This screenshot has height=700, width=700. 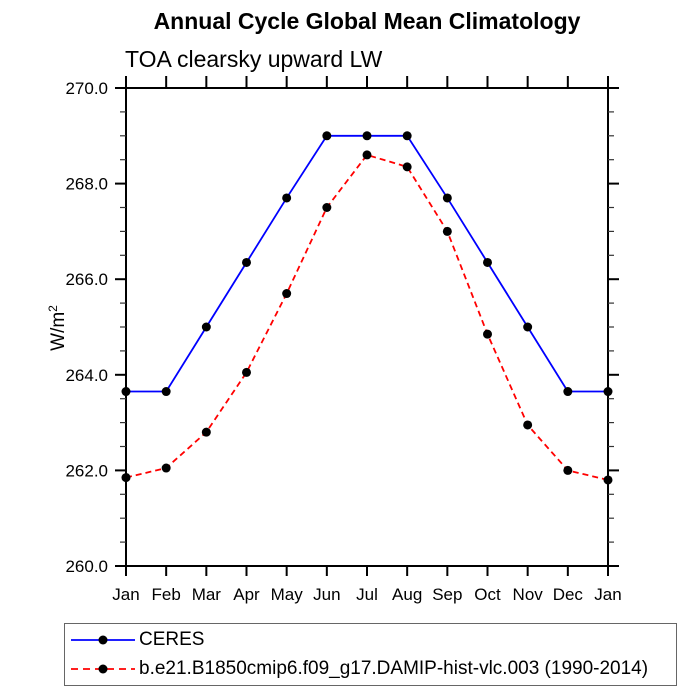 What do you see at coordinates (246, 594) in the screenshot?
I see `x-tick-label: Apr` at bounding box center [246, 594].